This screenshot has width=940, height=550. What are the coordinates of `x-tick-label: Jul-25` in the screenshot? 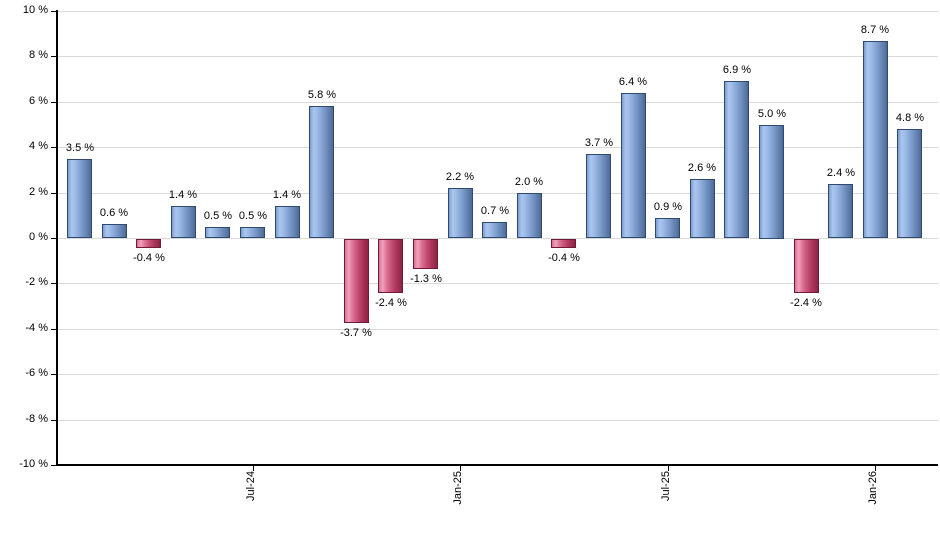 It's located at (666, 486).